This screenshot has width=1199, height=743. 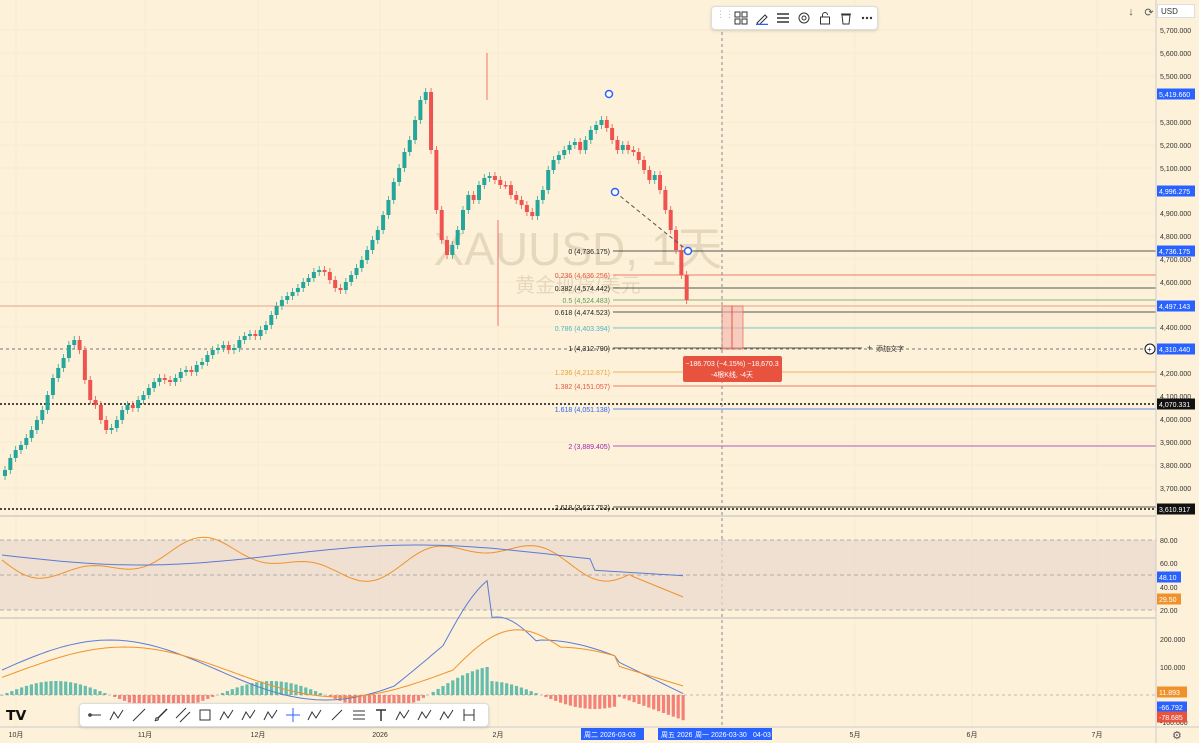 What do you see at coordinates (447, 715) in the screenshot?
I see `polyline-icon` at bounding box center [447, 715].